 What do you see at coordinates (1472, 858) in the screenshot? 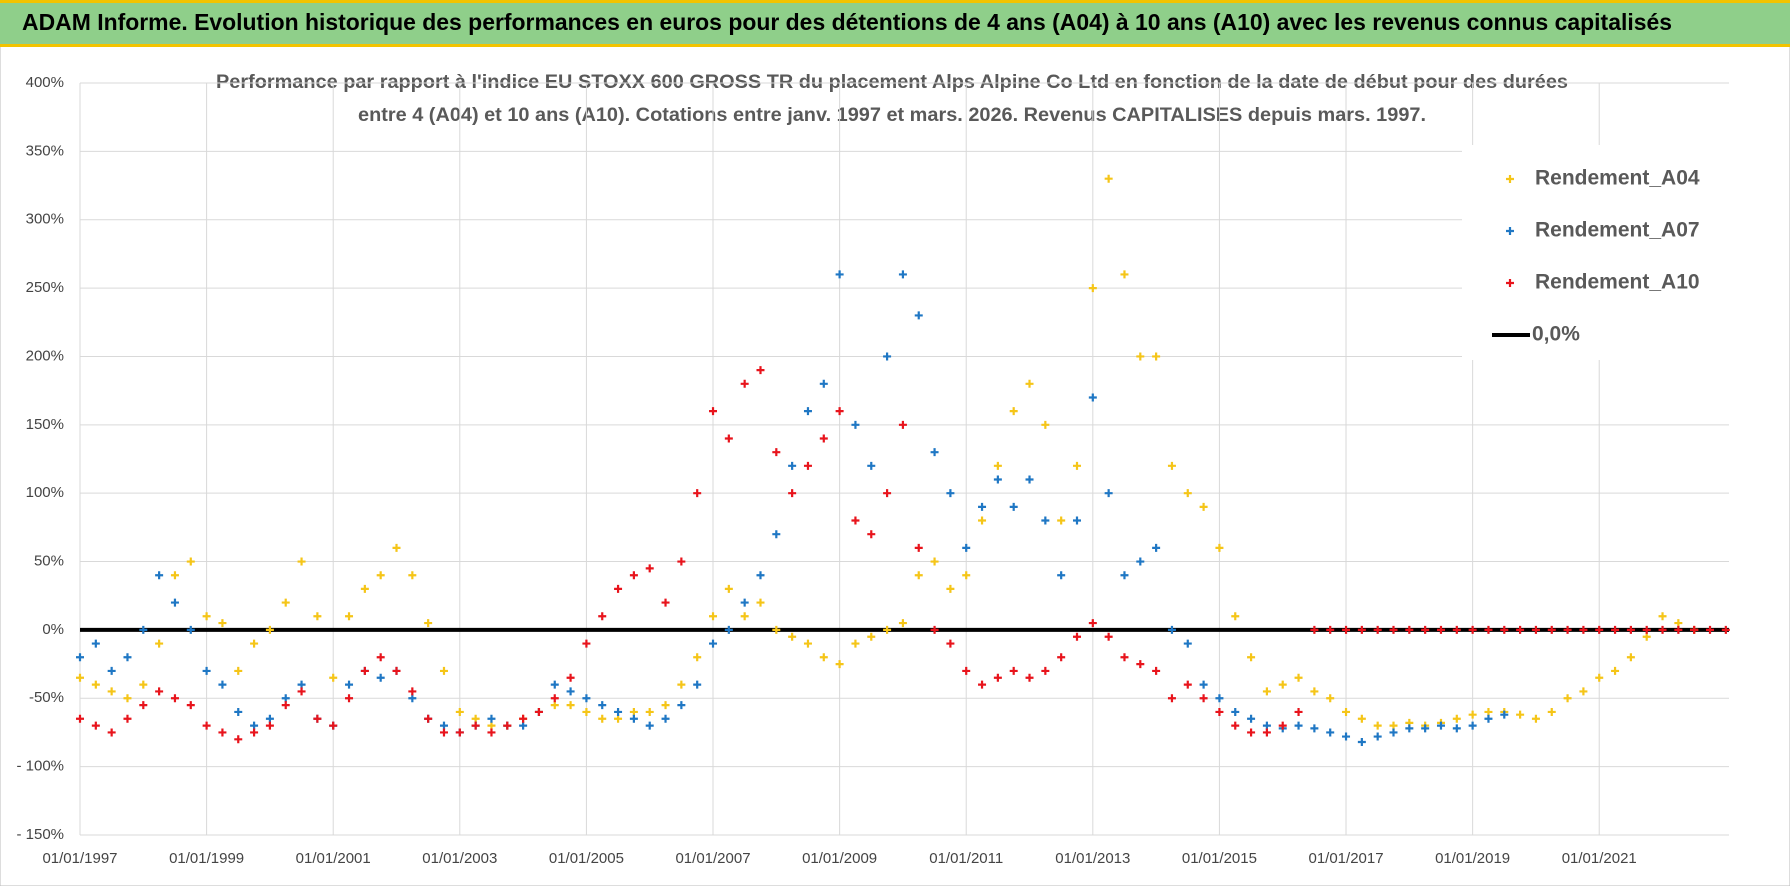
I see `x-tick-label: 01/01/2019` at bounding box center [1472, 858].